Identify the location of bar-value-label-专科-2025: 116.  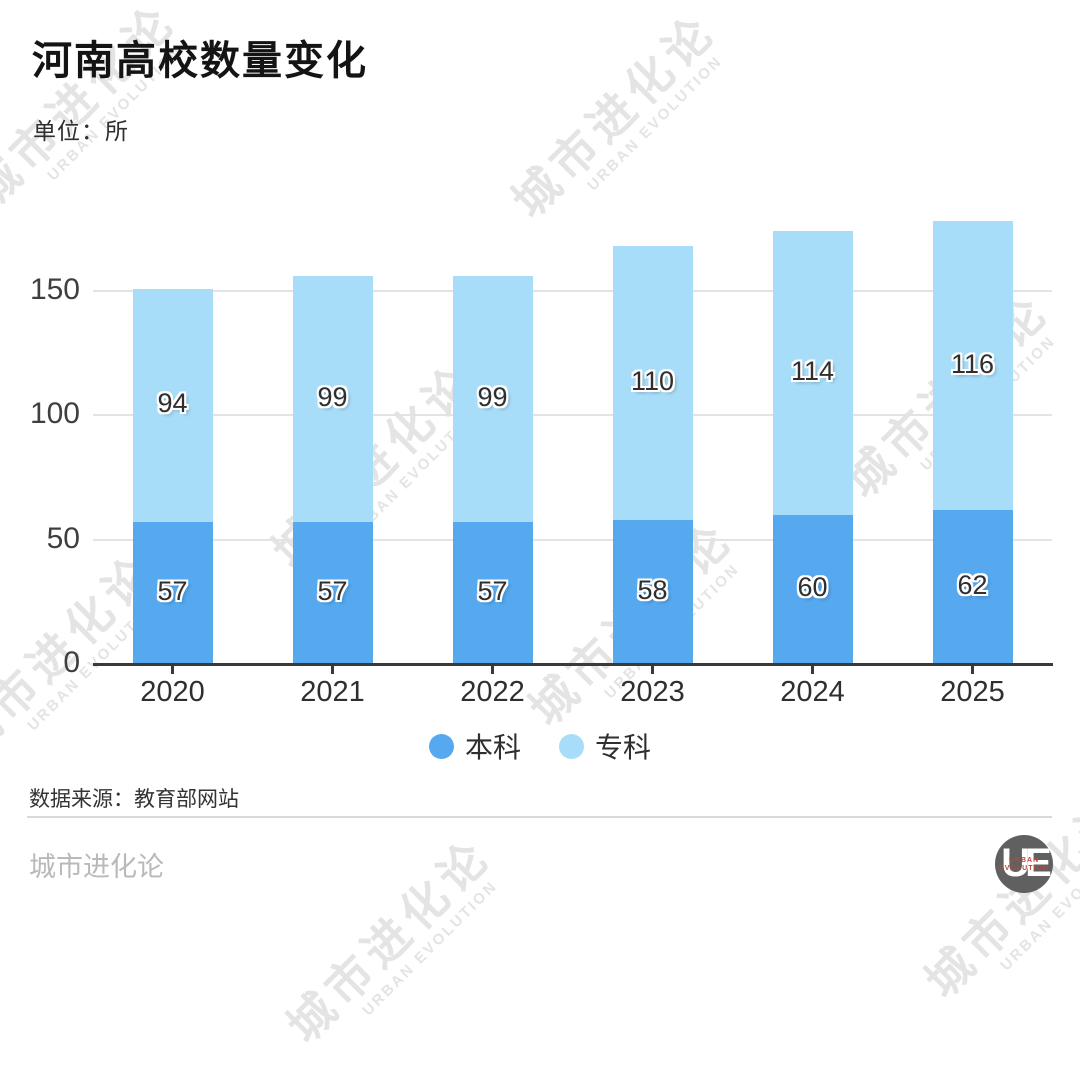
(972, 363).